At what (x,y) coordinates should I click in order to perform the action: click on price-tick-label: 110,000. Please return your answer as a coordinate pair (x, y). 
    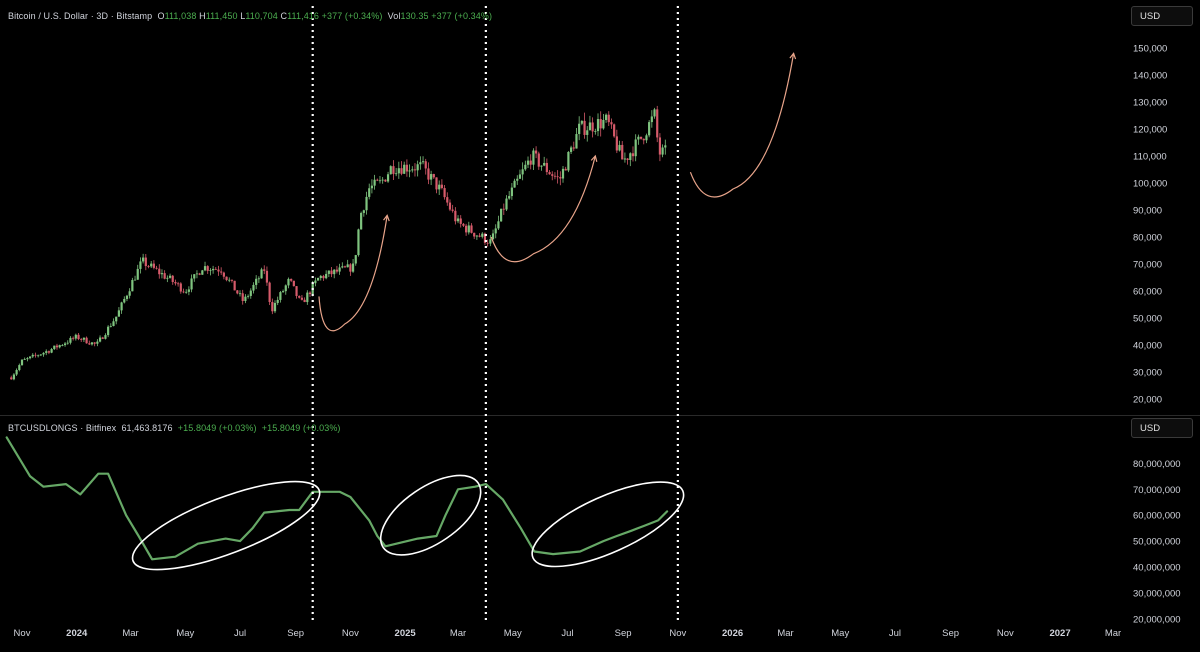
    Looking at the image, I should click on (1150, 157).